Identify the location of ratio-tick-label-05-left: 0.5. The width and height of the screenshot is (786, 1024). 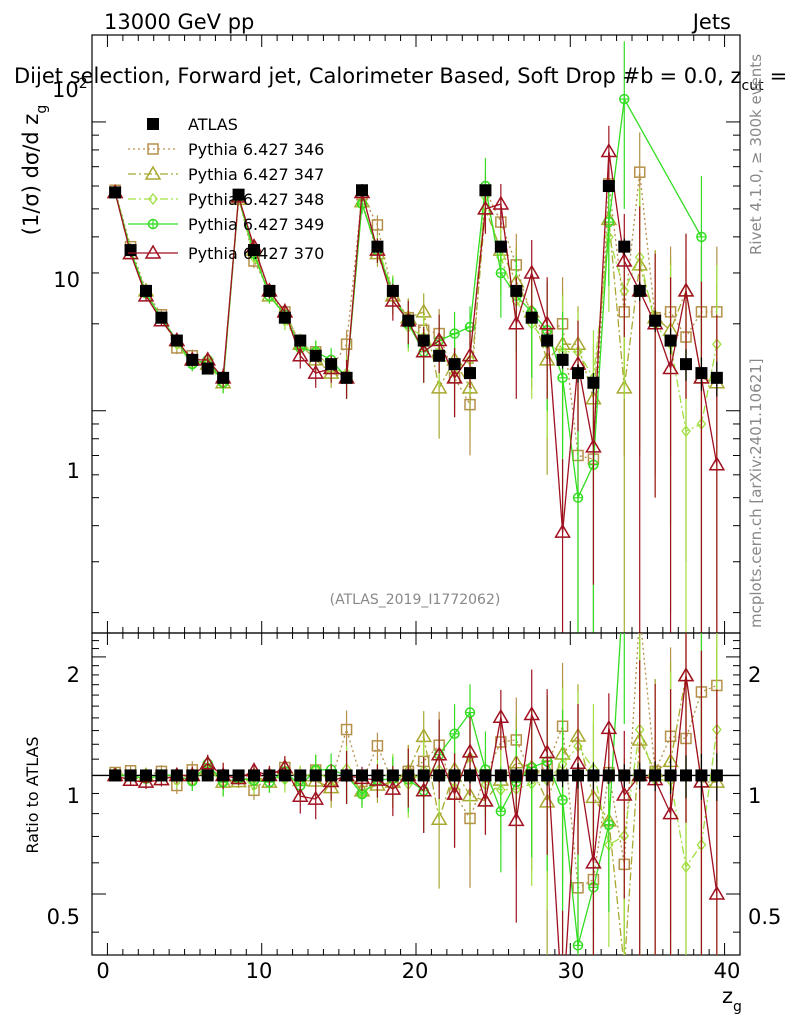
(63, 917).